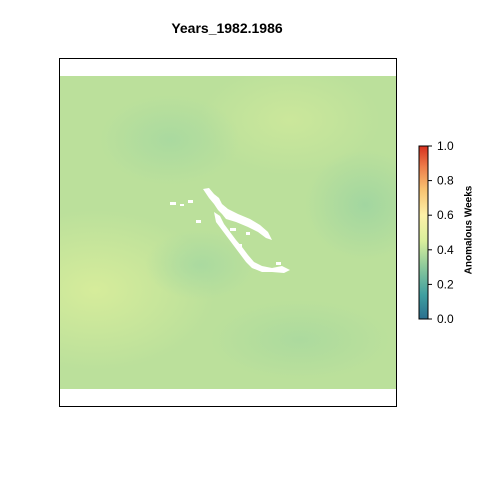 The height and width of the screenshot is (480, 480). What do you see at coordinates (445, 284) in the screenshot?
I see `legend-tick-label-0.2: 0.2` at bounding box center [445, 284].